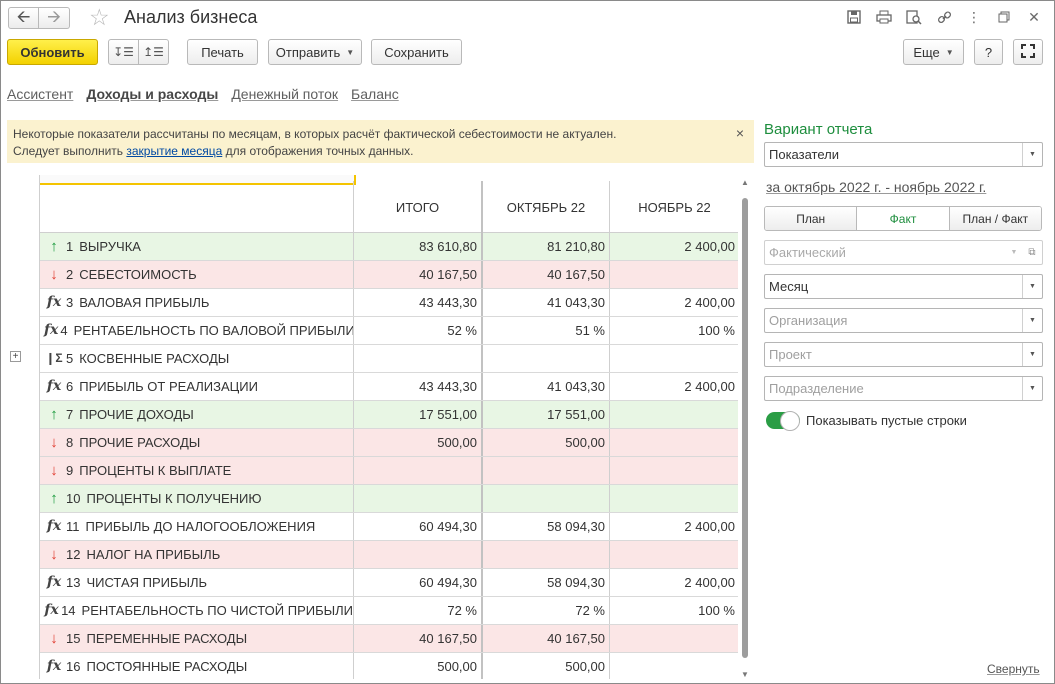 The width and height of the screenshot is (1055, 684). I want to click on help-button: ?, so click(988, 52).